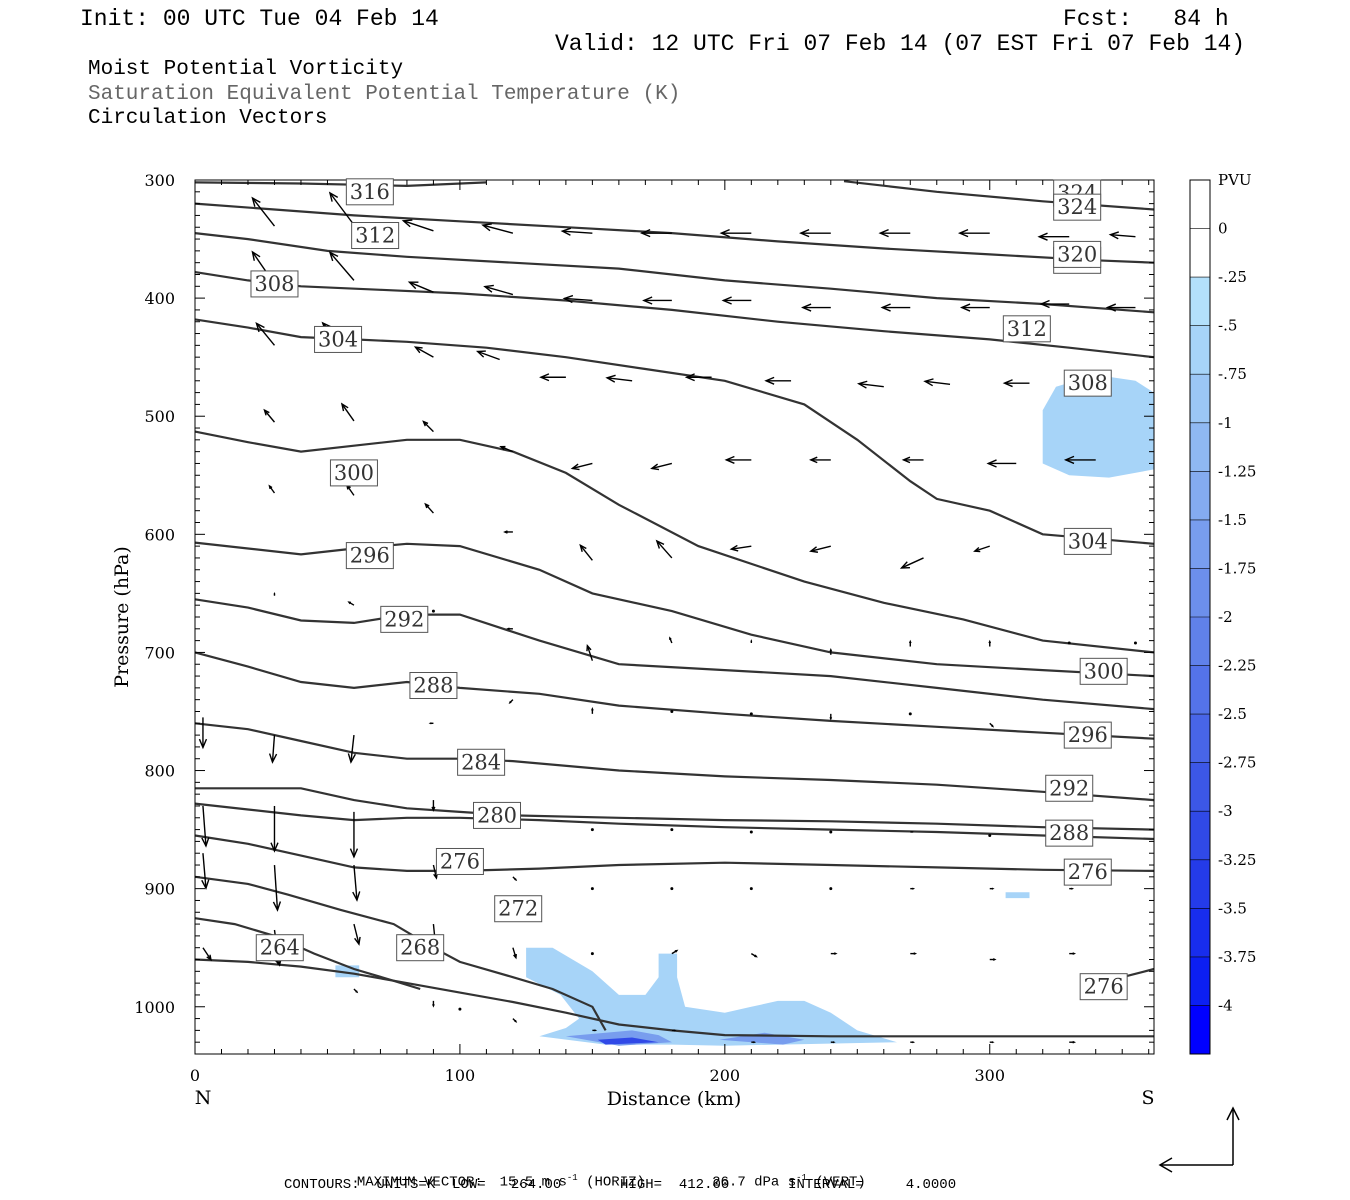 This screenshot has width=1350, height=1200. What do you see at coordinates (801, 1178) in the screenshot?
I see `vert-exponent: -1` at bounding box center [801, 1178].